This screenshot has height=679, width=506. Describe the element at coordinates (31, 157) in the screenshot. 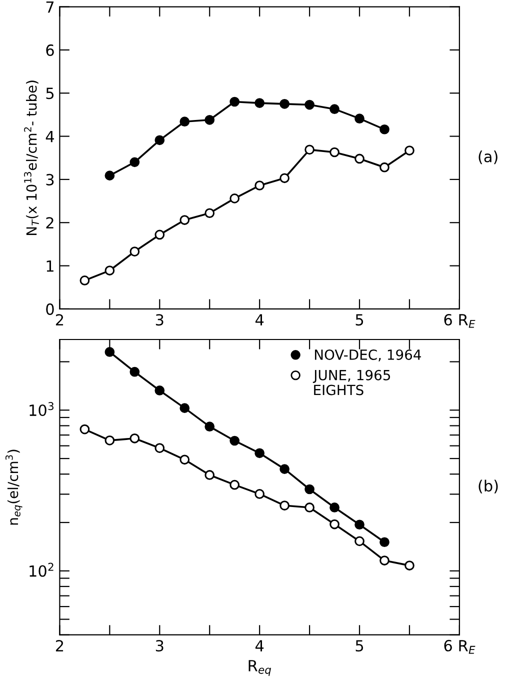

I see `y-axis-title: N$_{T}$(x 10$^{13}$el/cm$^{2}$- tube)` at that location.